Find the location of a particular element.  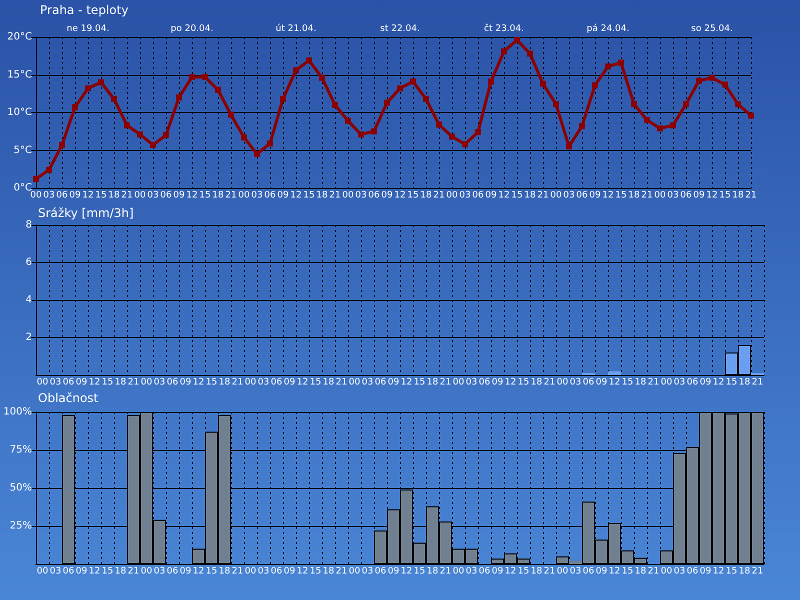

chart-title: Srážky [mm/3h] is located at coordinates (86, 213).